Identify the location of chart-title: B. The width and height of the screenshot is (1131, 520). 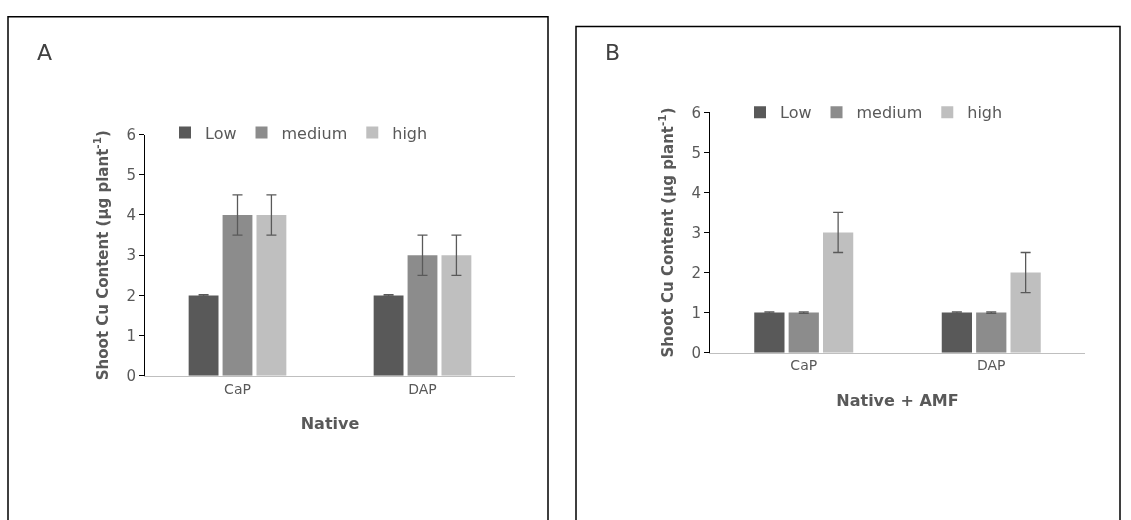
(613, 52).